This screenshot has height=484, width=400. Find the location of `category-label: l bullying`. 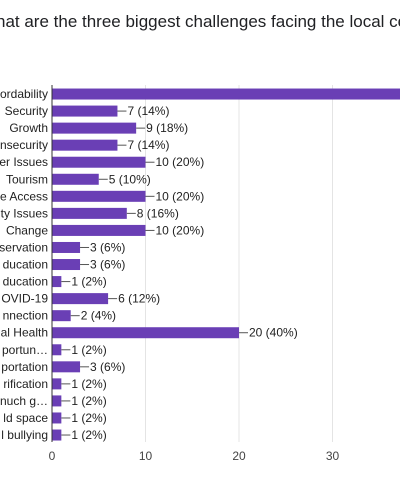

category-label: l bullying is located at coordinates (24, 435).